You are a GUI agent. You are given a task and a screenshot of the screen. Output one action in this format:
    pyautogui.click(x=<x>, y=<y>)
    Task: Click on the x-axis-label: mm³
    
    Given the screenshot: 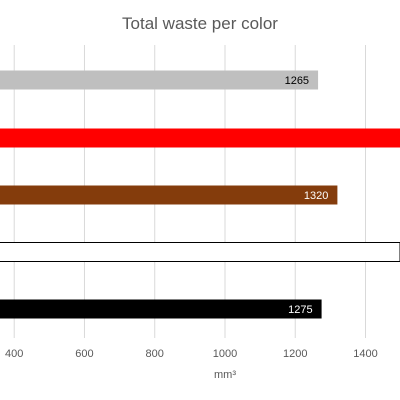 What is the action you would take?
    pyautogui.click(x=225, y=375)
    